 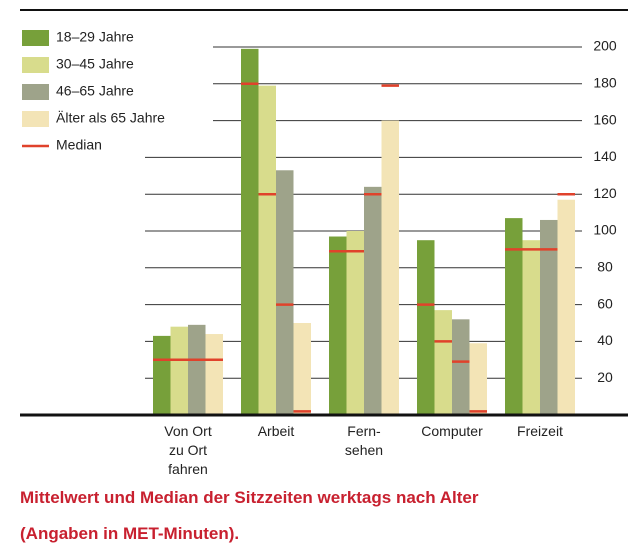 I want to click on y-tick-label: 100, so click(x=605, y=230).